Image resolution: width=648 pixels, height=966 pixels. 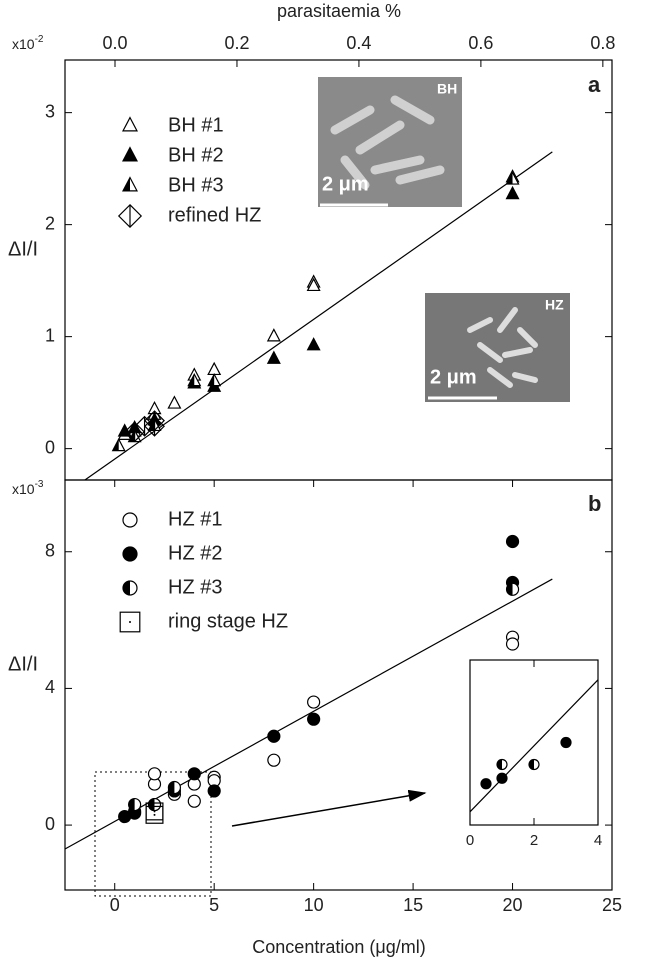 I want to click on panel-label: b, so click(x=594, y=503).